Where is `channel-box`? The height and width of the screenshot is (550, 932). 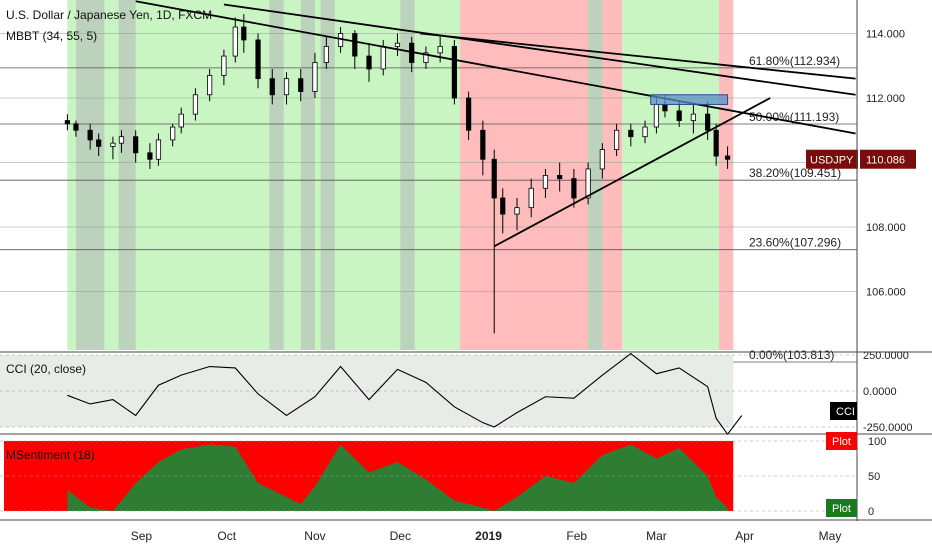 channel-box is located at coordinates (689, 99).